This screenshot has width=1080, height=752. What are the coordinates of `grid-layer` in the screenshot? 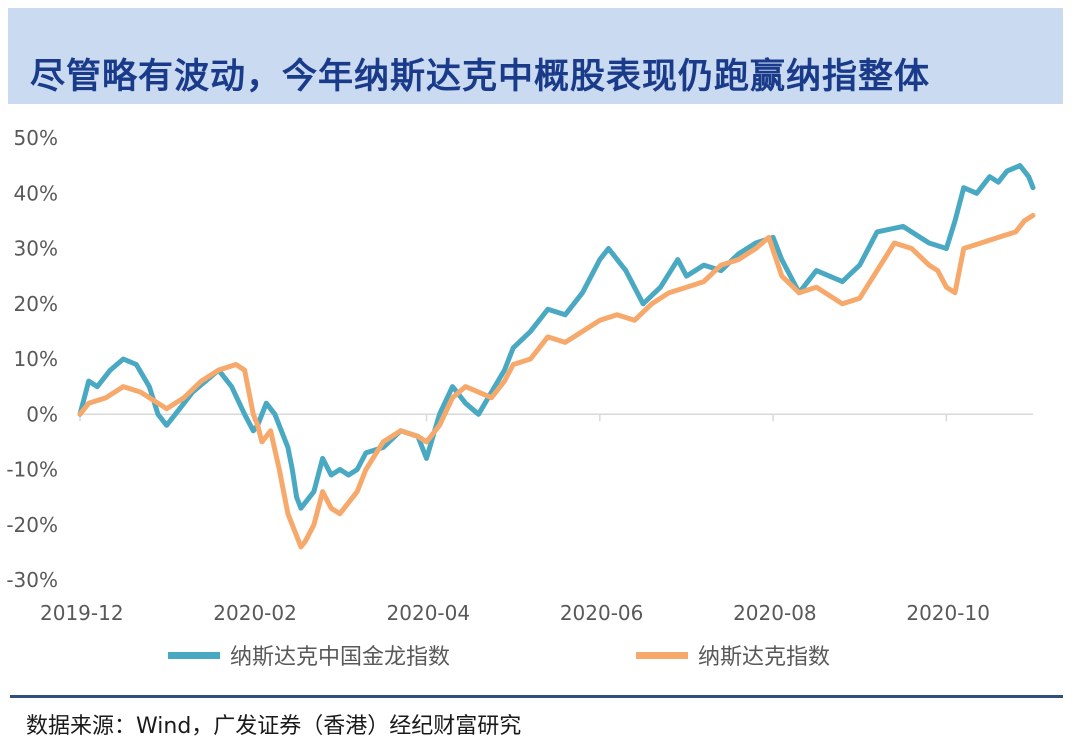 It's located at (556, 417).